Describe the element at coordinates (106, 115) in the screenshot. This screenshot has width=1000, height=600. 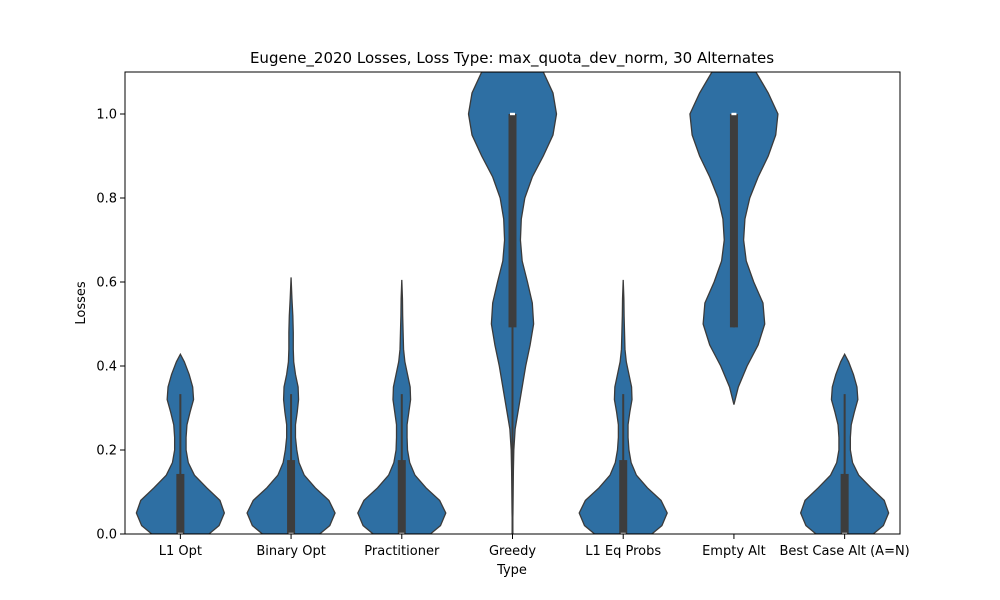
I see `y-tick-label: 1.0` at that location.